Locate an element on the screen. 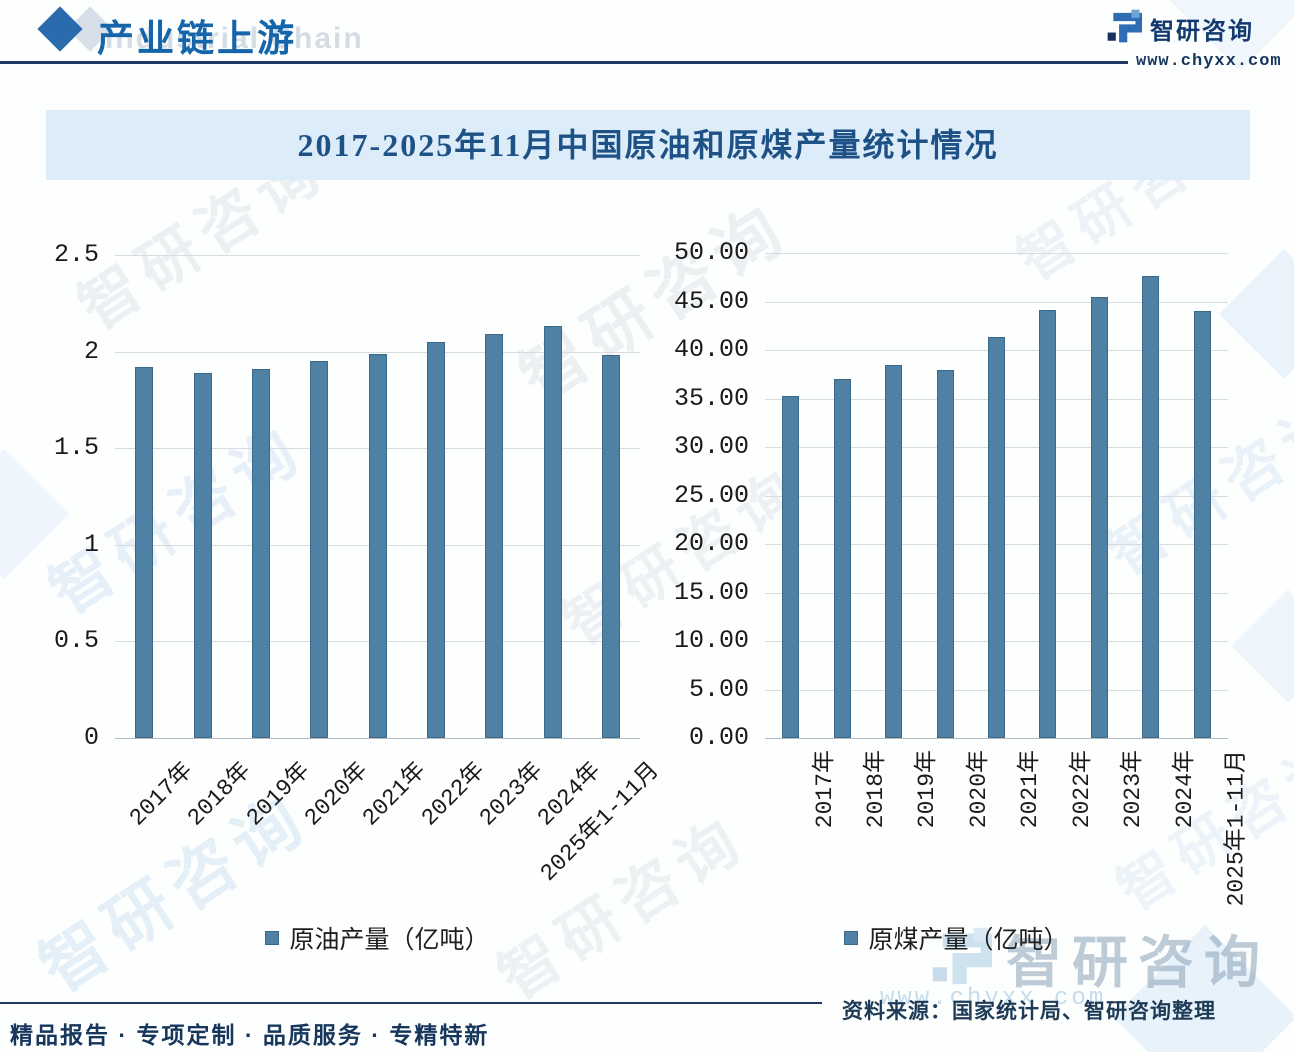 This screenshot has height=1052, width=1294. x-axis-tick-label: 2025年1-11月 is located at coordinates (1236, 828).